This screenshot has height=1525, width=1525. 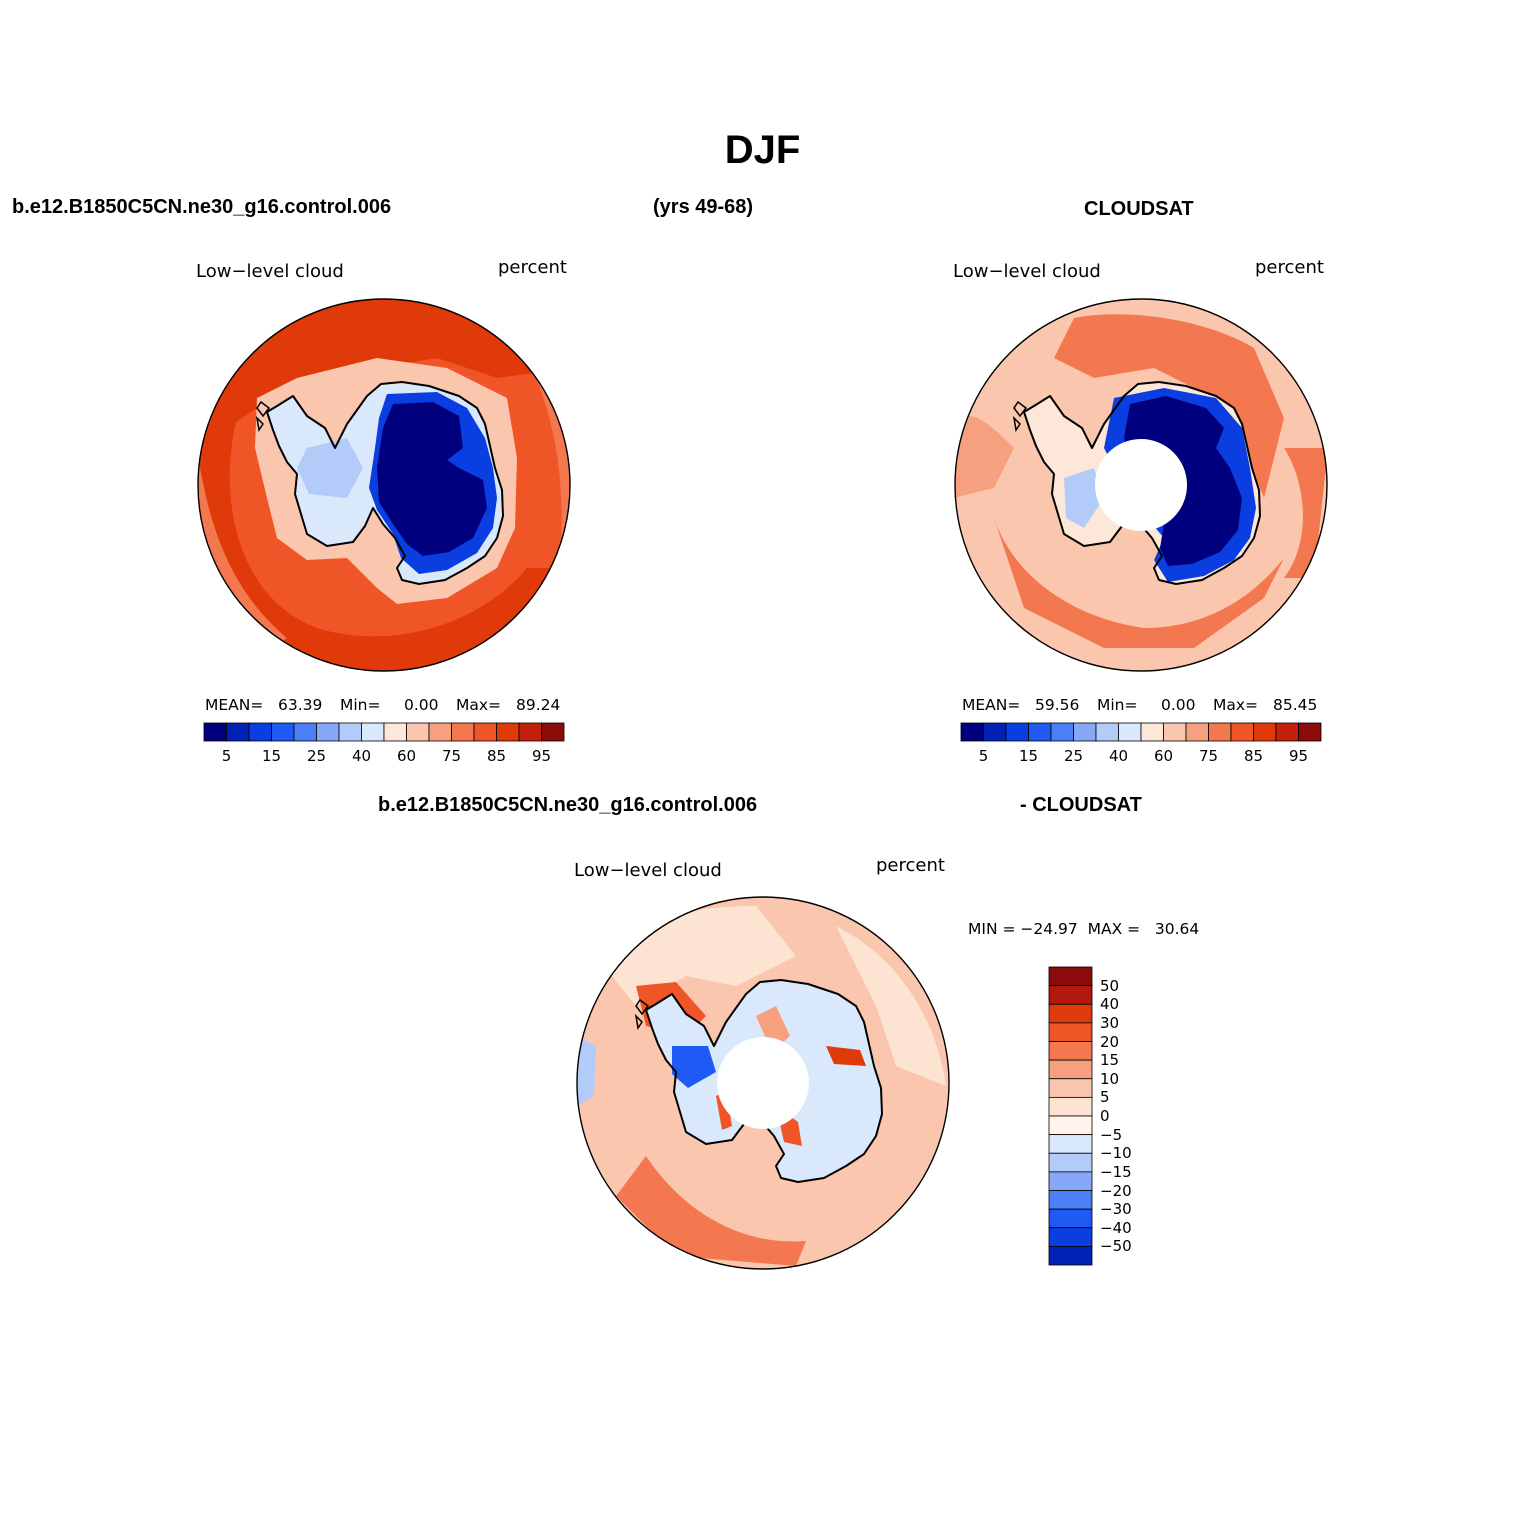 I want to click on diff-colorbar-tick: −5, so click(x=1111, y=1134).